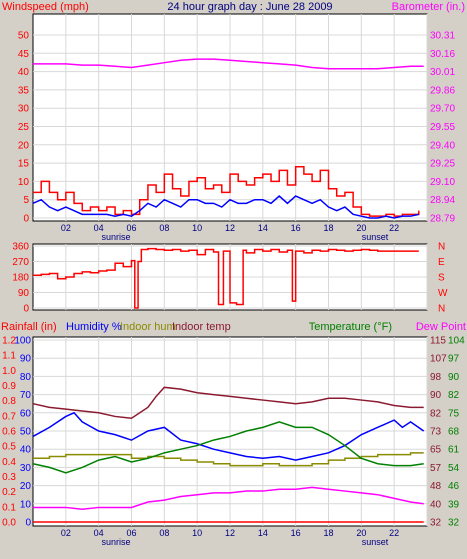 This screenshot has height=559, width=467. Describe the element at coordinates (24, 293) in the screenshot. I see `dir-tick-1: 90` at that location.